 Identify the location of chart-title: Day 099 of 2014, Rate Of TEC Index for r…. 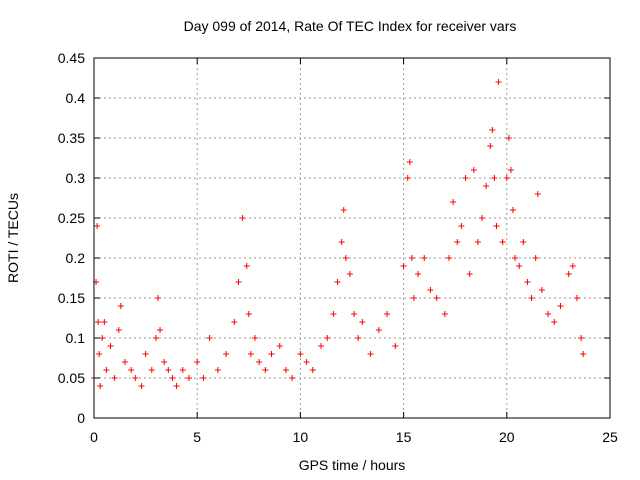
(350, 26).